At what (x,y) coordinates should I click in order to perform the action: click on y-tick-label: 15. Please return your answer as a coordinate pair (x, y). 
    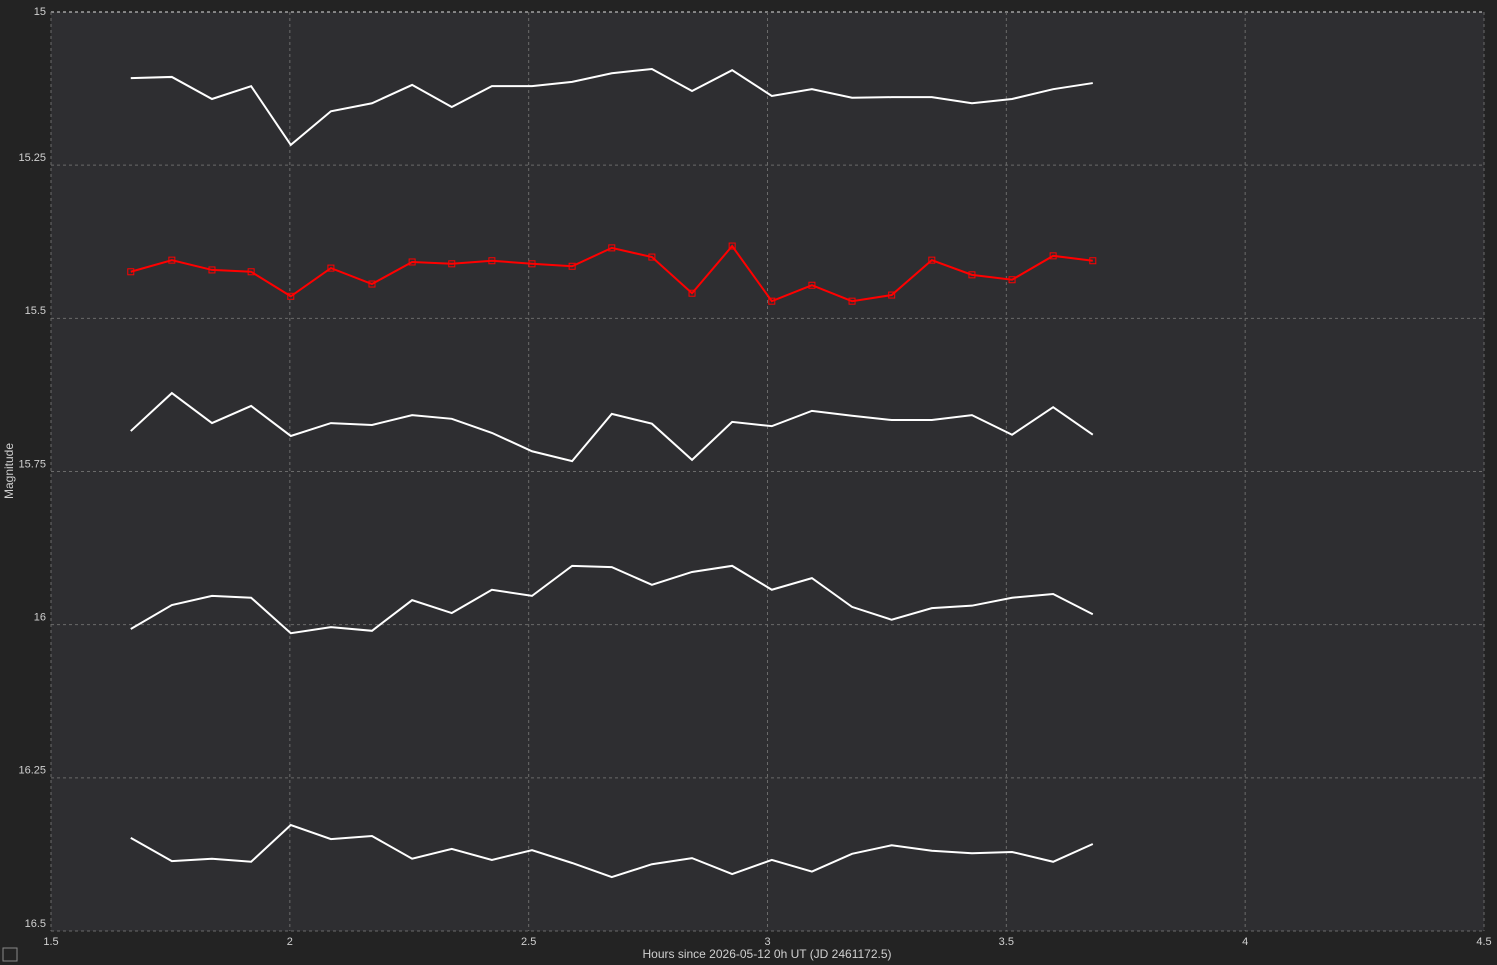
    Looking at the image, I should click on (40, 12).